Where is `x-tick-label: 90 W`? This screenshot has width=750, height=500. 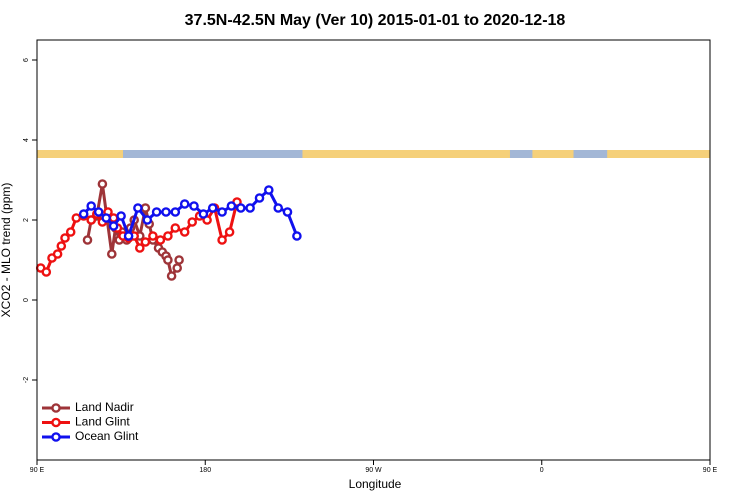 x-tick-label: 90 W is located at coordinates (373, 470).